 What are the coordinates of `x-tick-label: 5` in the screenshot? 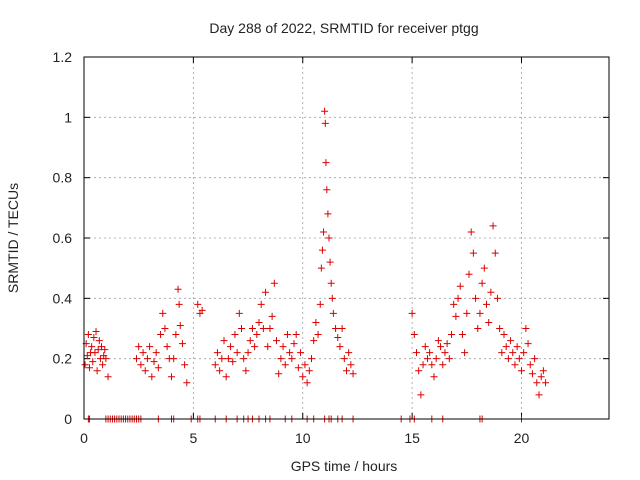 It's located at (193, 438).